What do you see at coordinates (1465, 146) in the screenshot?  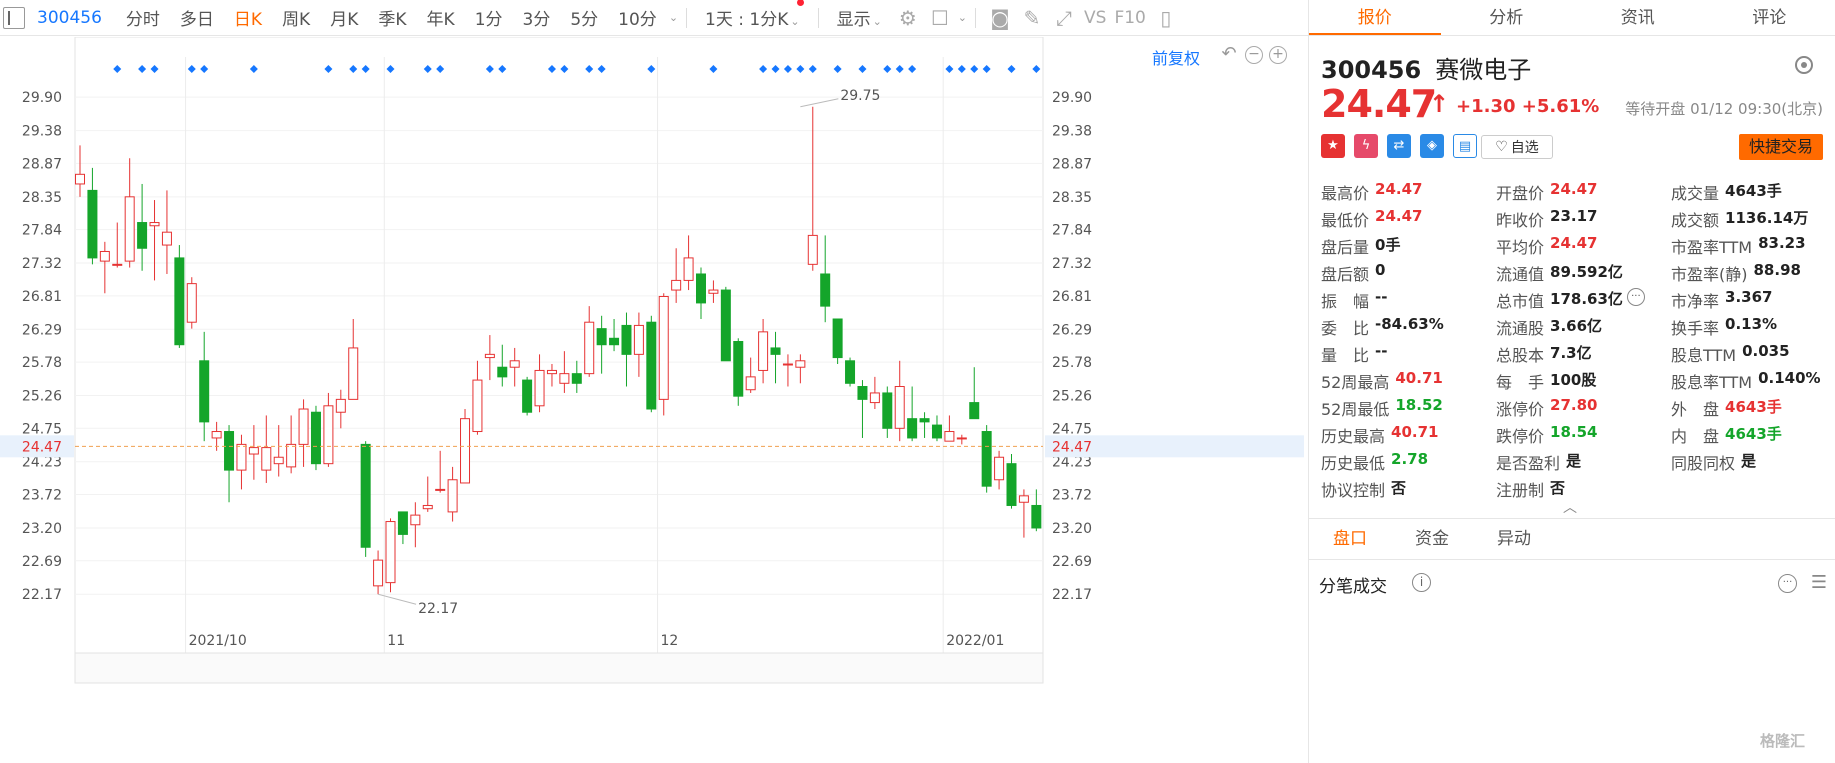 I see `book-icon: ▤` at bounding box center [1465, 146].